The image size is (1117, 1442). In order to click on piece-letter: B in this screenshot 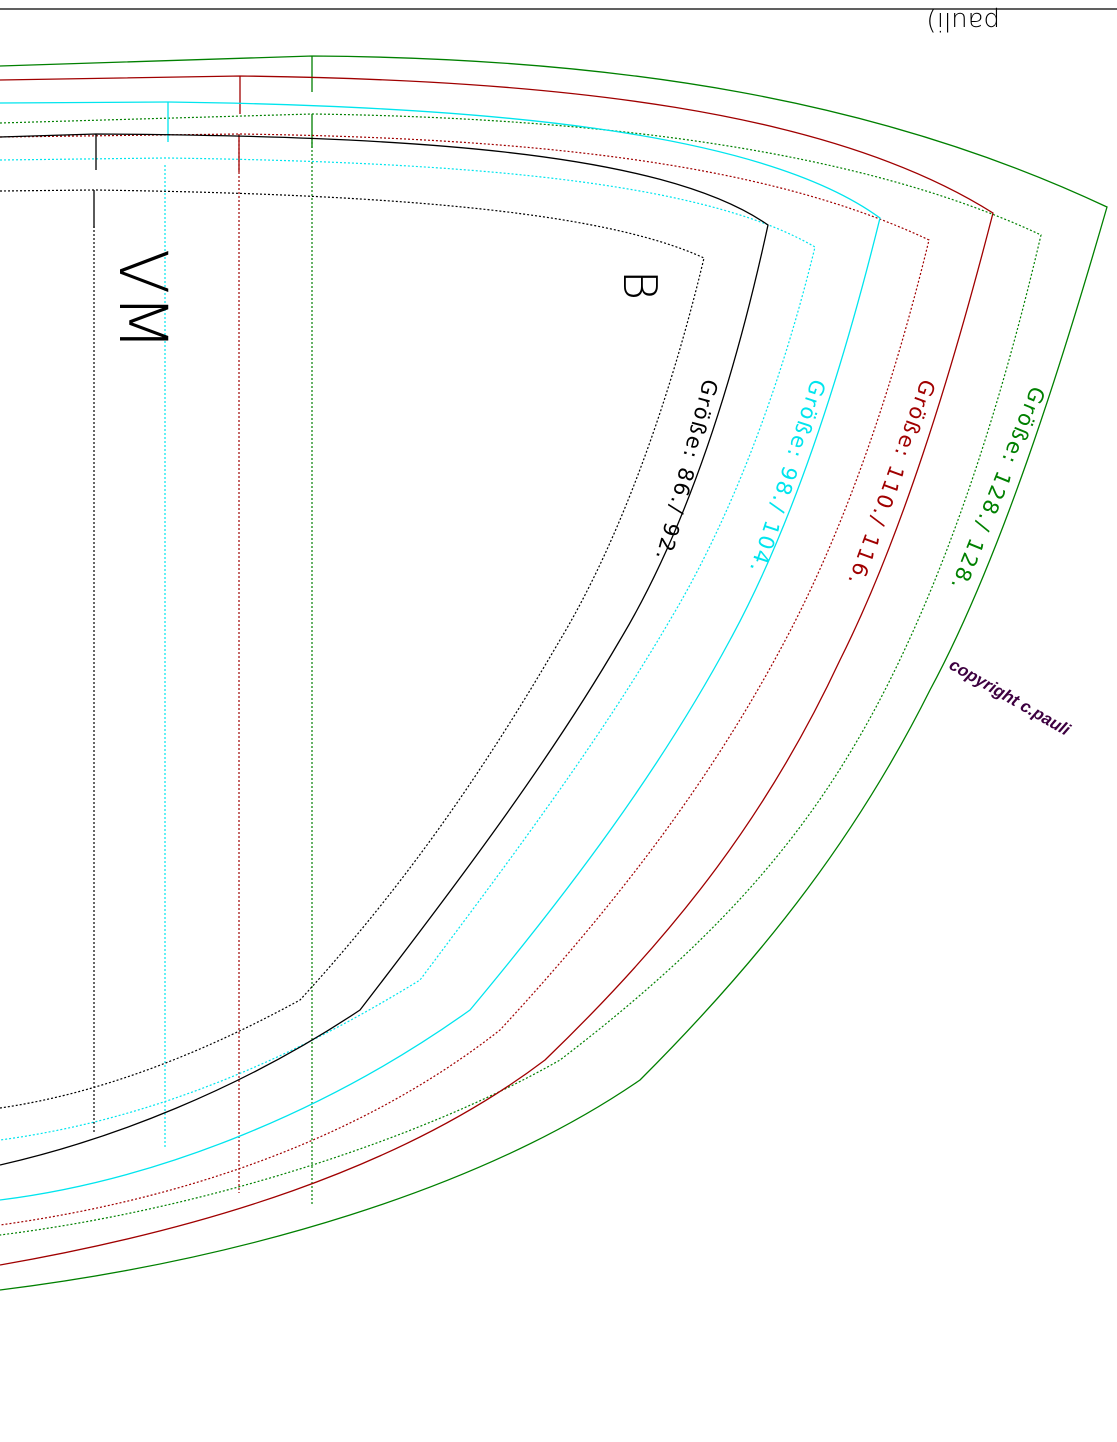, I will do `click(640, 285)`.